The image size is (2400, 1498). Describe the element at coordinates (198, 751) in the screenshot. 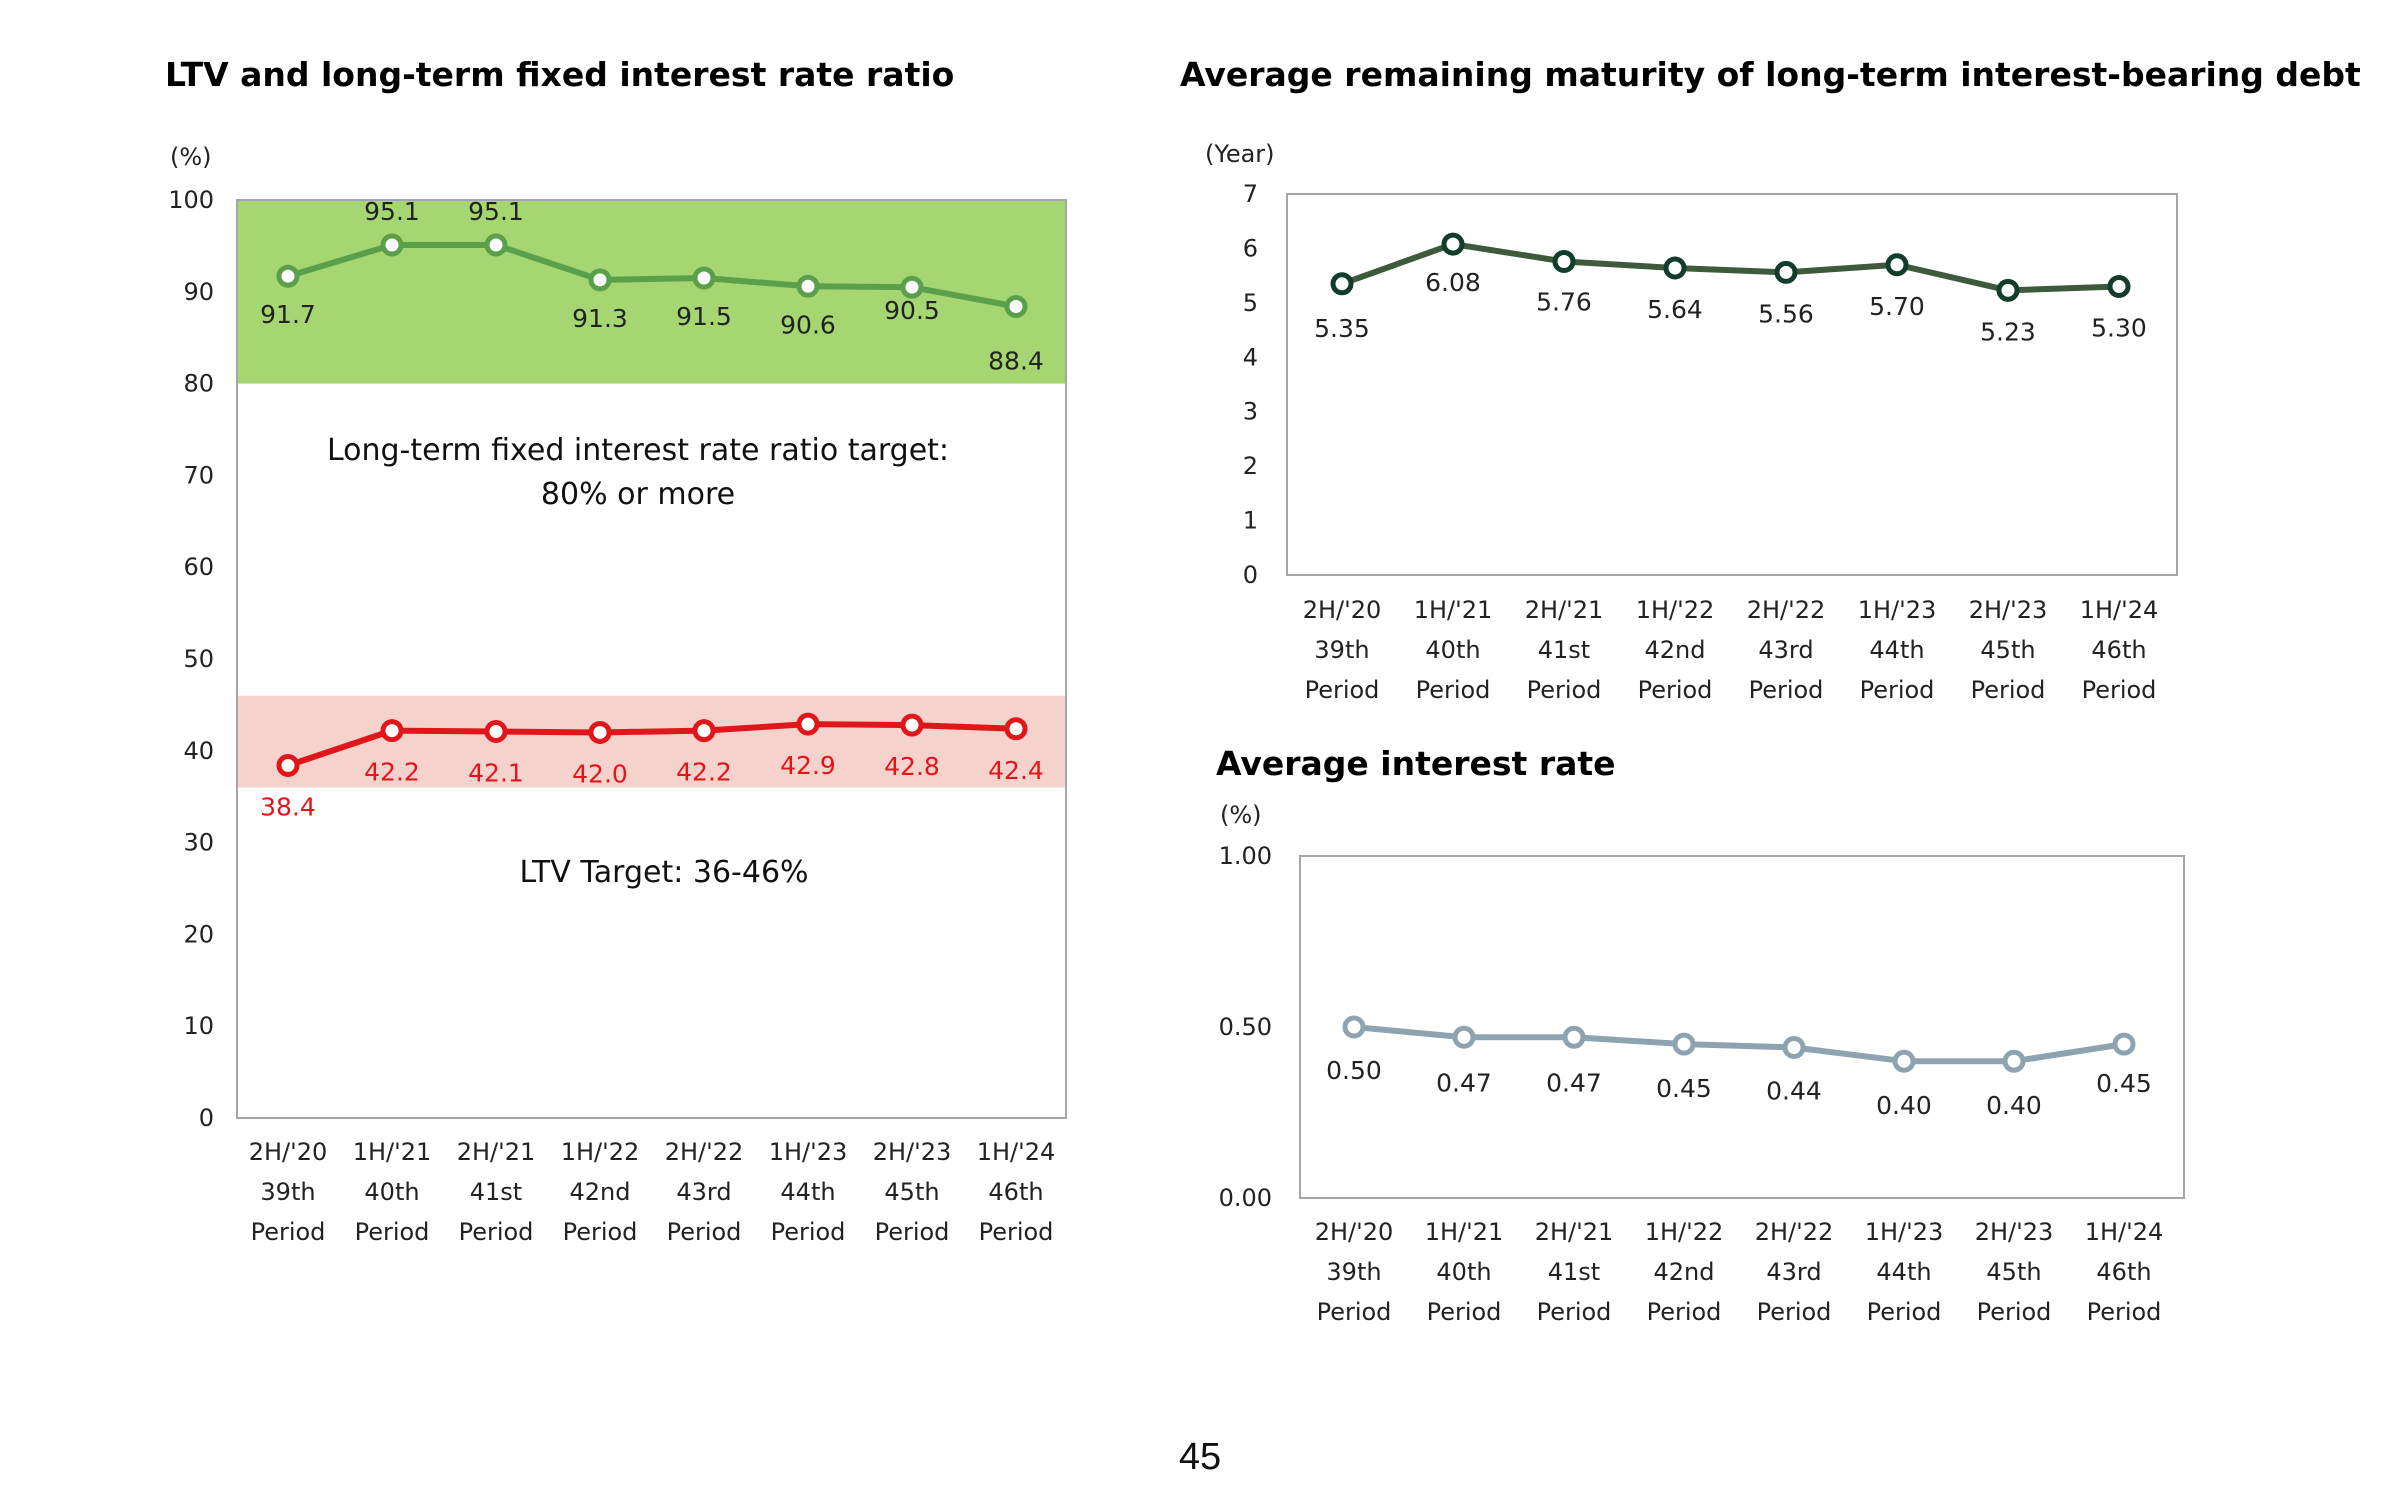

I see `y-tick-label: 40` at that location.